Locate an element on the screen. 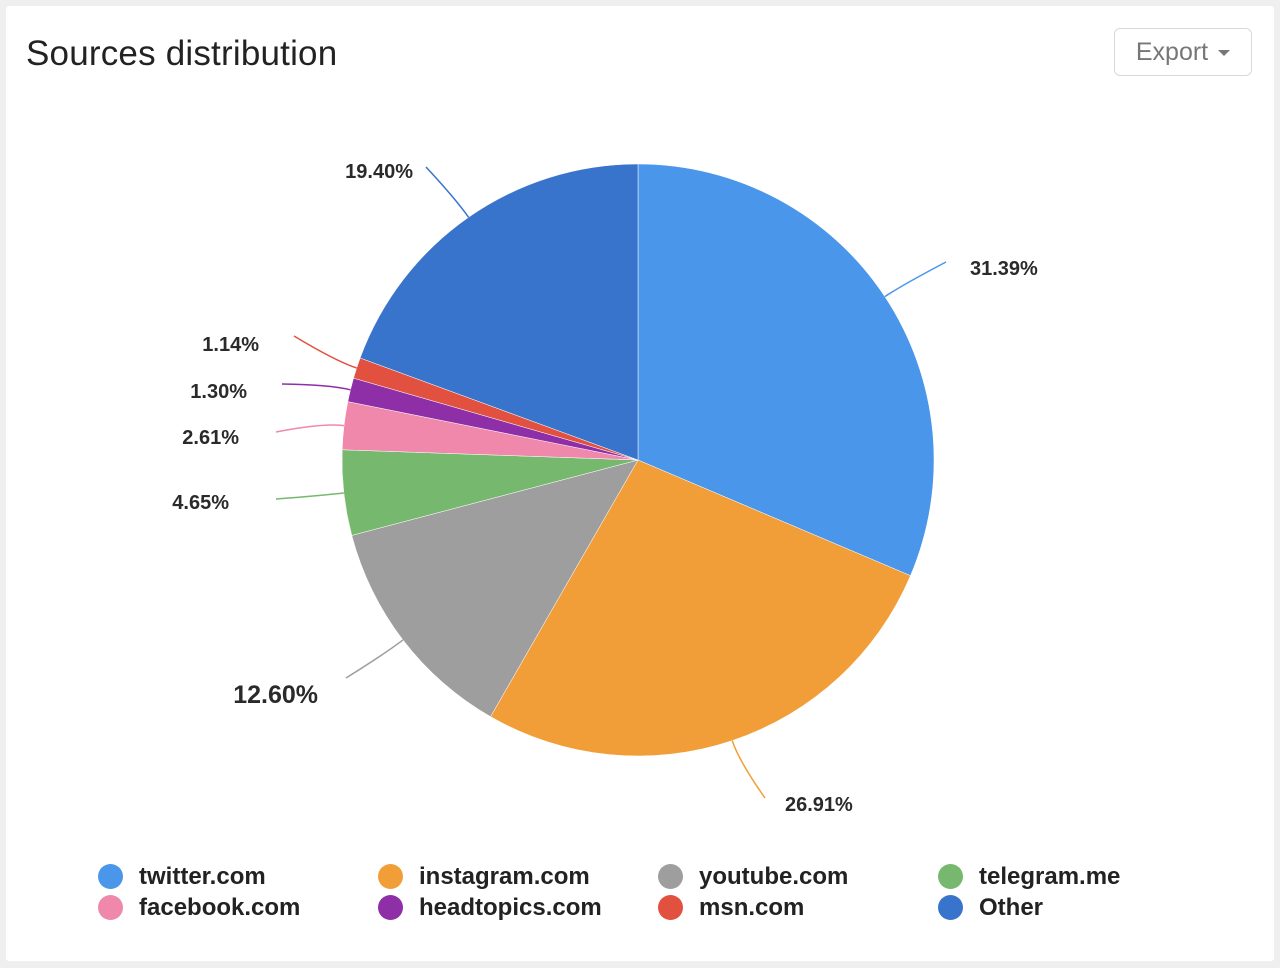  legend-label: telegram.me is located at coordinates (1050, 876).